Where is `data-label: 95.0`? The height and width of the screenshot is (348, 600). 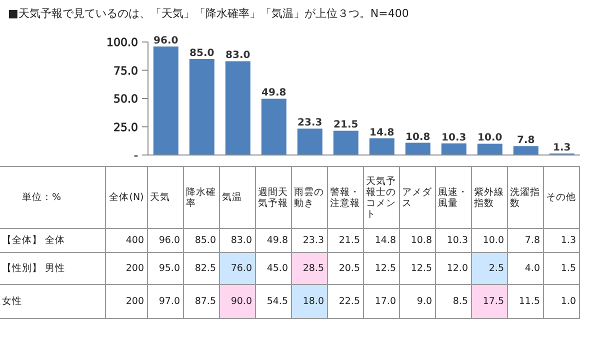
data-label: 95.0 is located at coordinates (166, 269).